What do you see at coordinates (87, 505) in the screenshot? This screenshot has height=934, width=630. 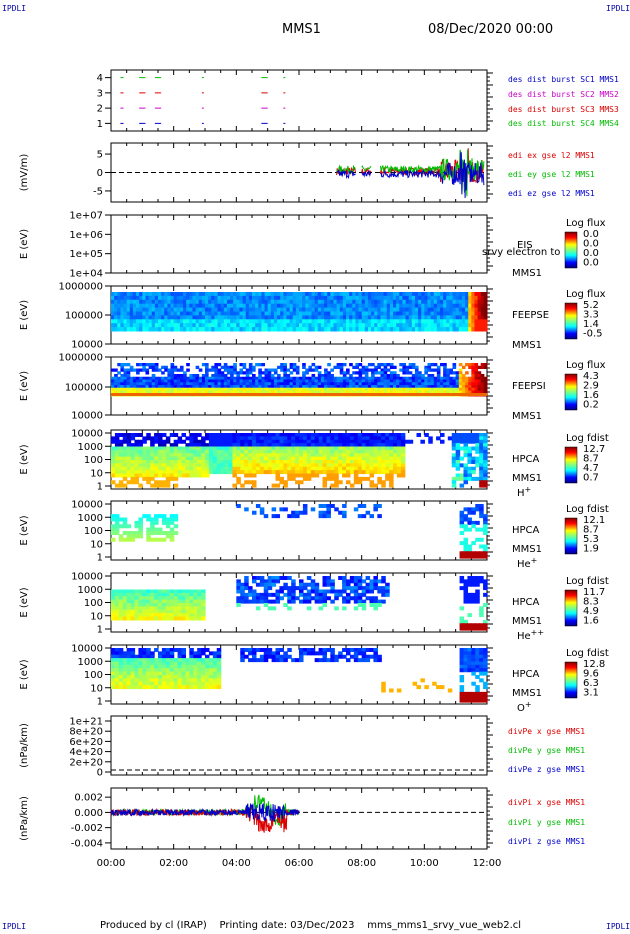 I see `y-tick-label: 10000` at bounding box center [87, 505].